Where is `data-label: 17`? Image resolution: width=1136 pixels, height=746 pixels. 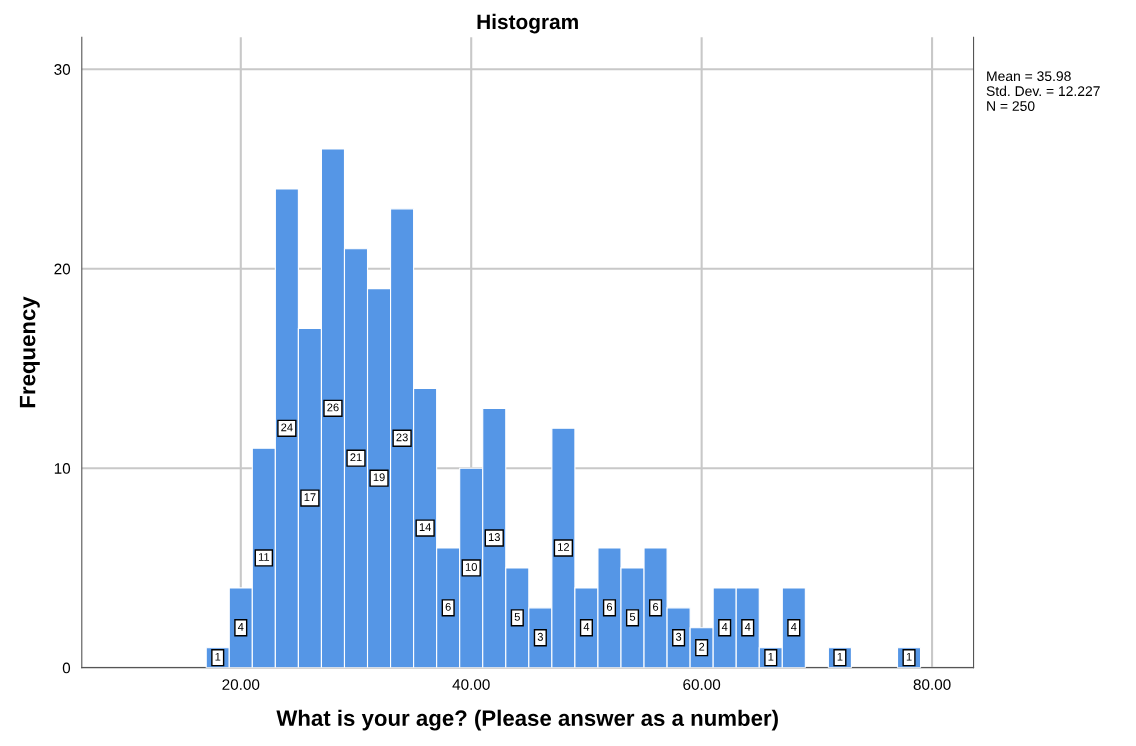
data-label: 17 is located at coordinates (310, 497).